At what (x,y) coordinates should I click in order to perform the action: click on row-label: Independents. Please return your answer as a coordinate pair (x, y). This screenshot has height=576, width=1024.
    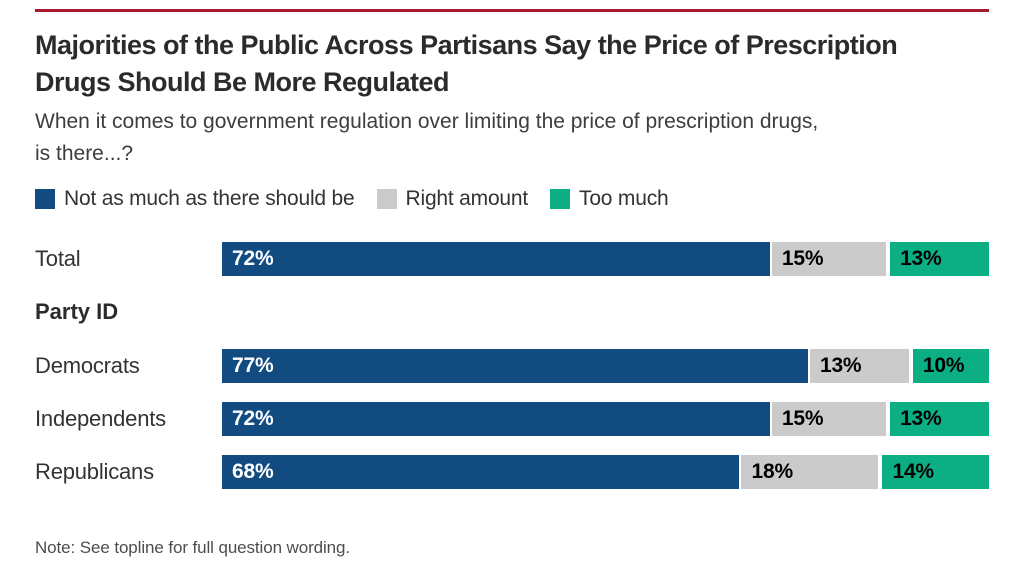
    Looking at the image, I should click on (100, 418).